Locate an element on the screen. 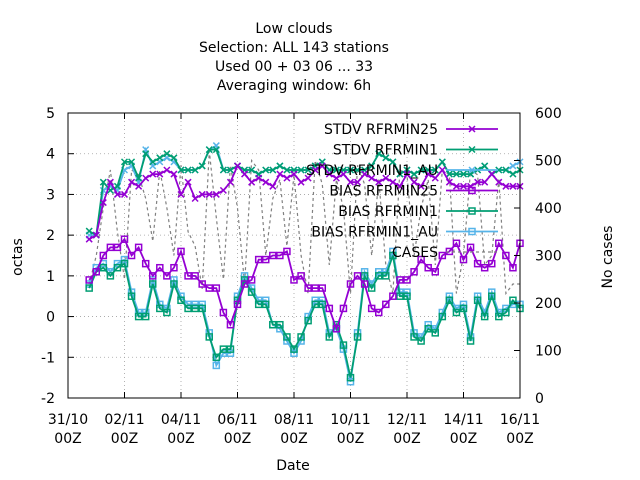 The image size is (640, 480). title-line: Low clouds is located at coordinates (293, 29).